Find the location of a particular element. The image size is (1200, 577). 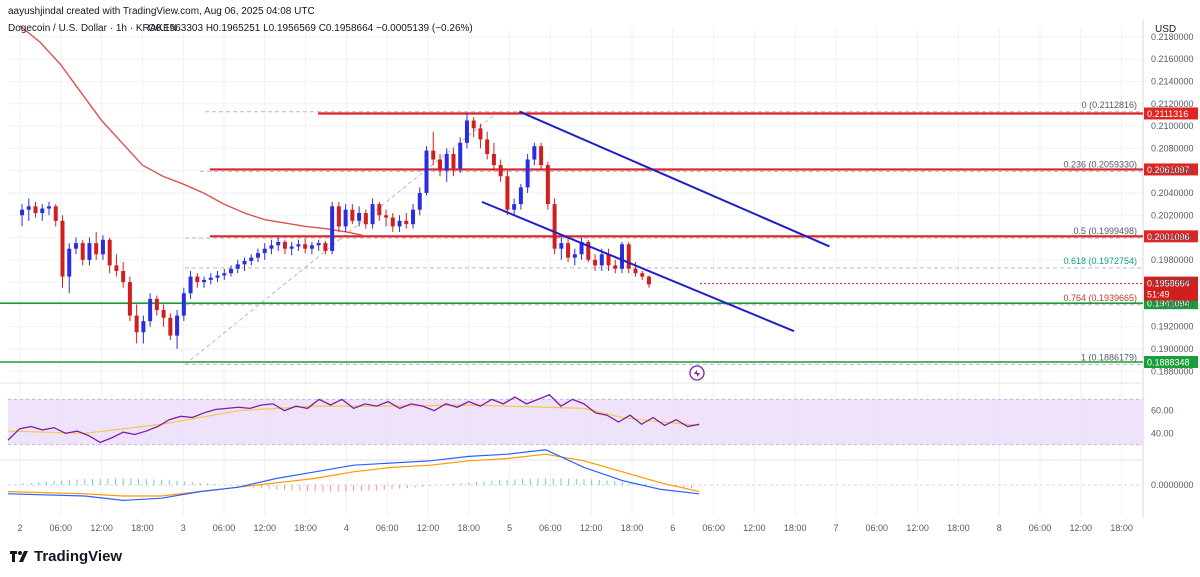

price-tick: 0.2140000 is located at coordinates (1172, 82).